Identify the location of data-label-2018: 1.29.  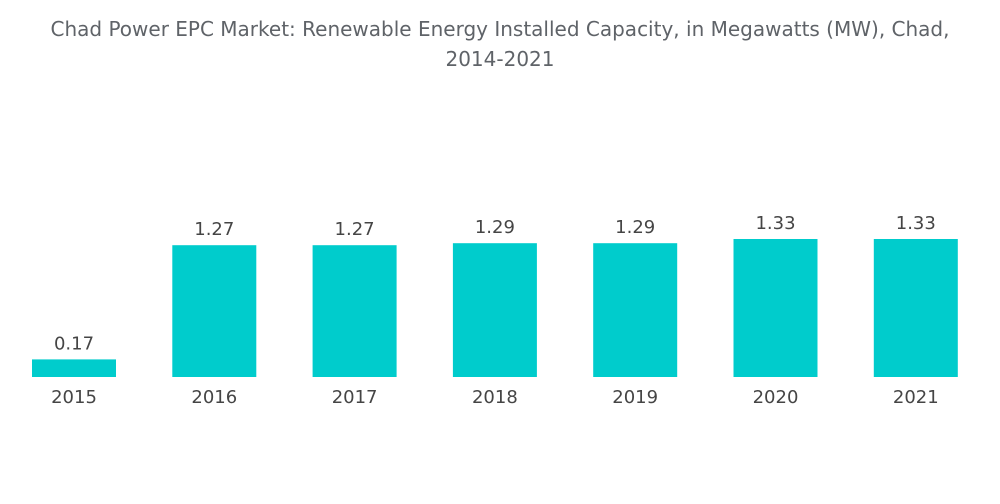
(495, 227).